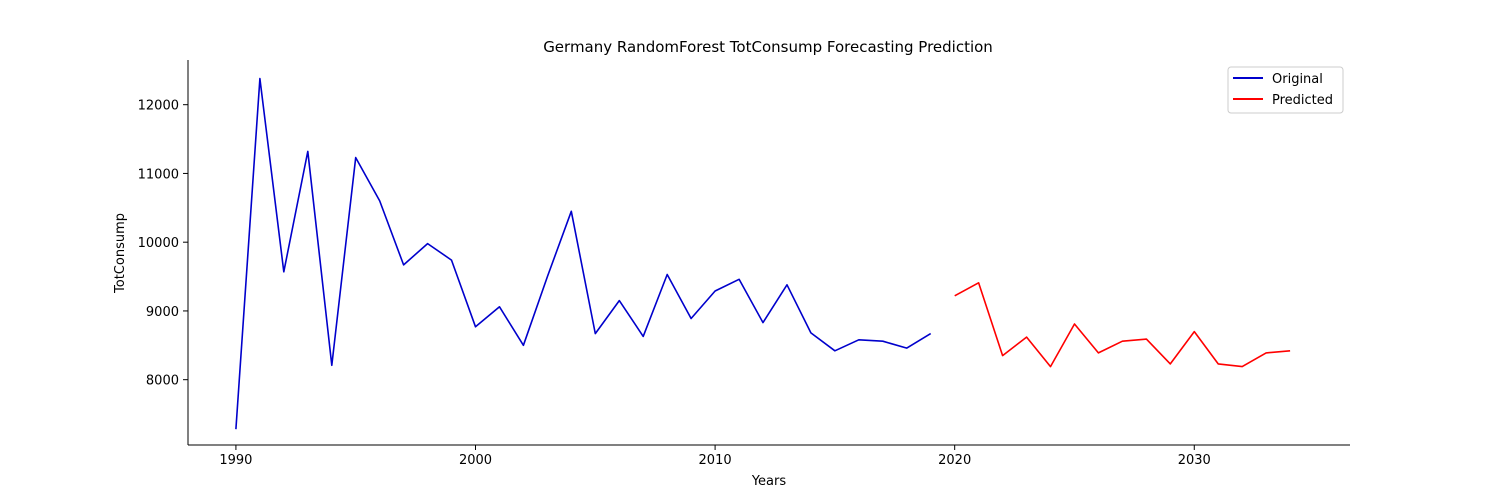 This screenshot has height=500, width=1500. I want to click on y-ticks: 8000 9000 10000 11000 12000, so click(163, 244).